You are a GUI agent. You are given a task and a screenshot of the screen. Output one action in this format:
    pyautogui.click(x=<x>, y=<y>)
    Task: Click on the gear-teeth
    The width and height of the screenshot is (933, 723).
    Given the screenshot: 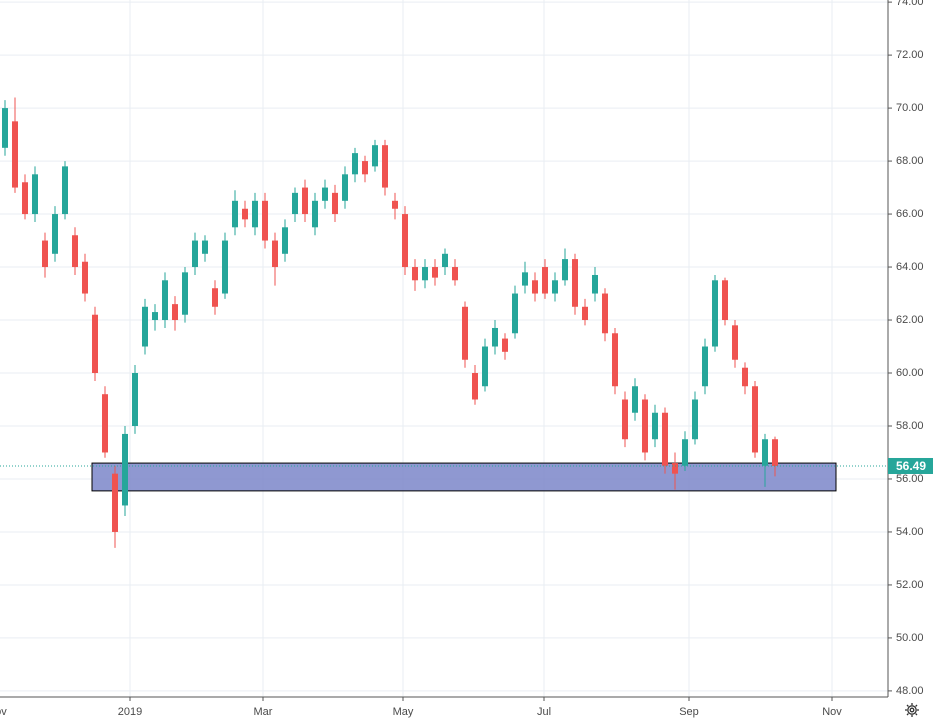 What is the action you would take?
    pyautogui.click(x=912, y=710)
    